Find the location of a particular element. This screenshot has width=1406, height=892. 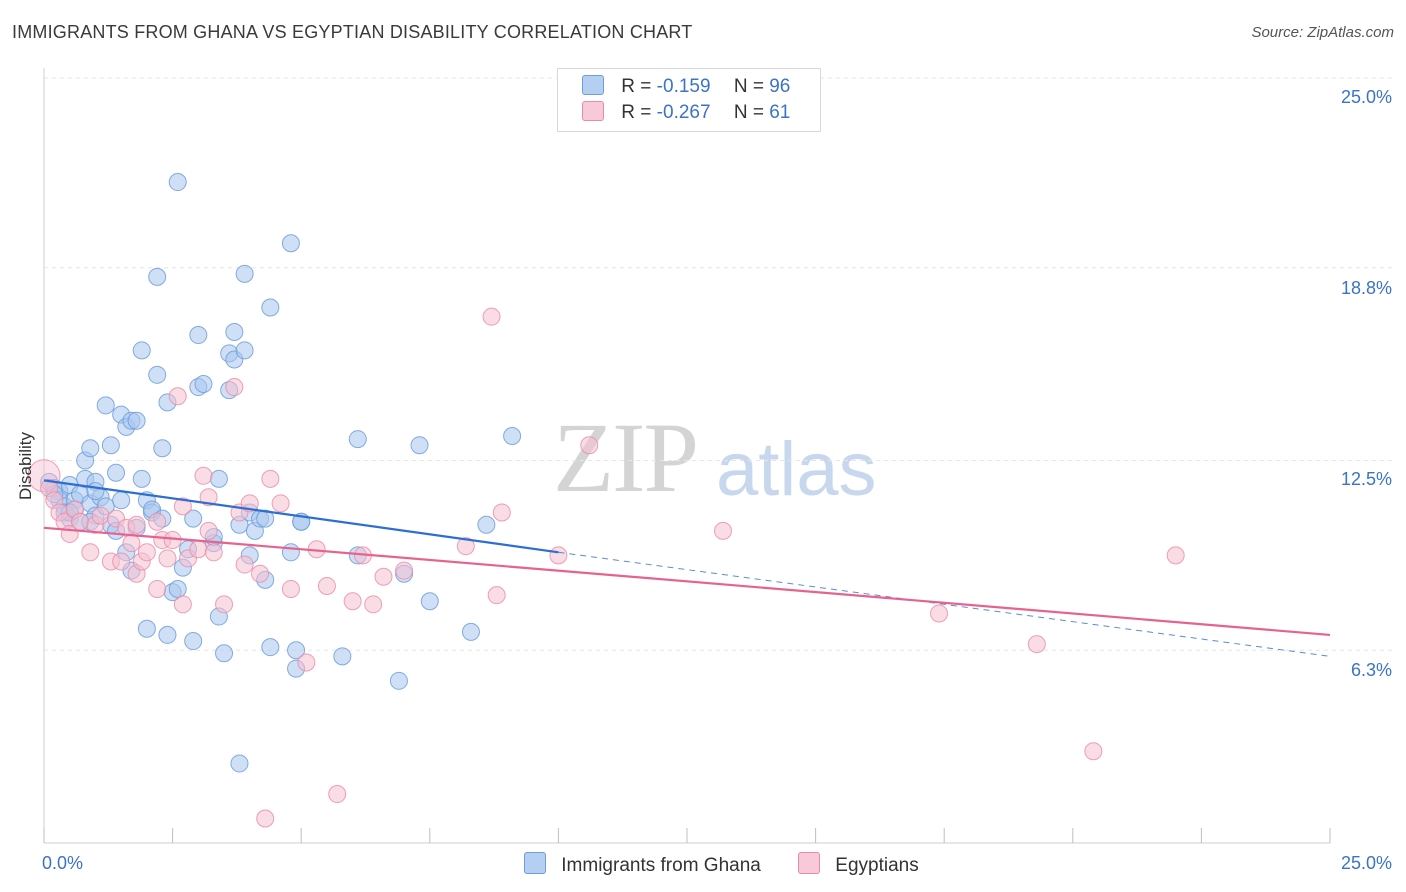

legend-row-egypt: R = -0.267 N = 61 is located at coordinates (686, 113).